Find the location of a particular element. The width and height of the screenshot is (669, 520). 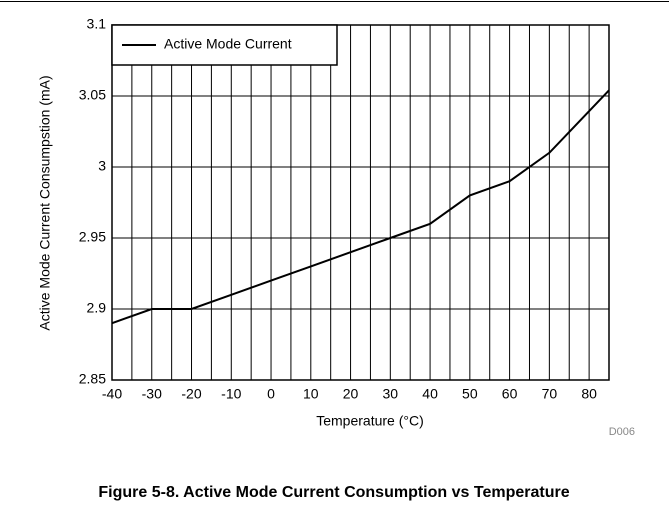

x-tick-label: 30 is located at coordinates (391, 394).